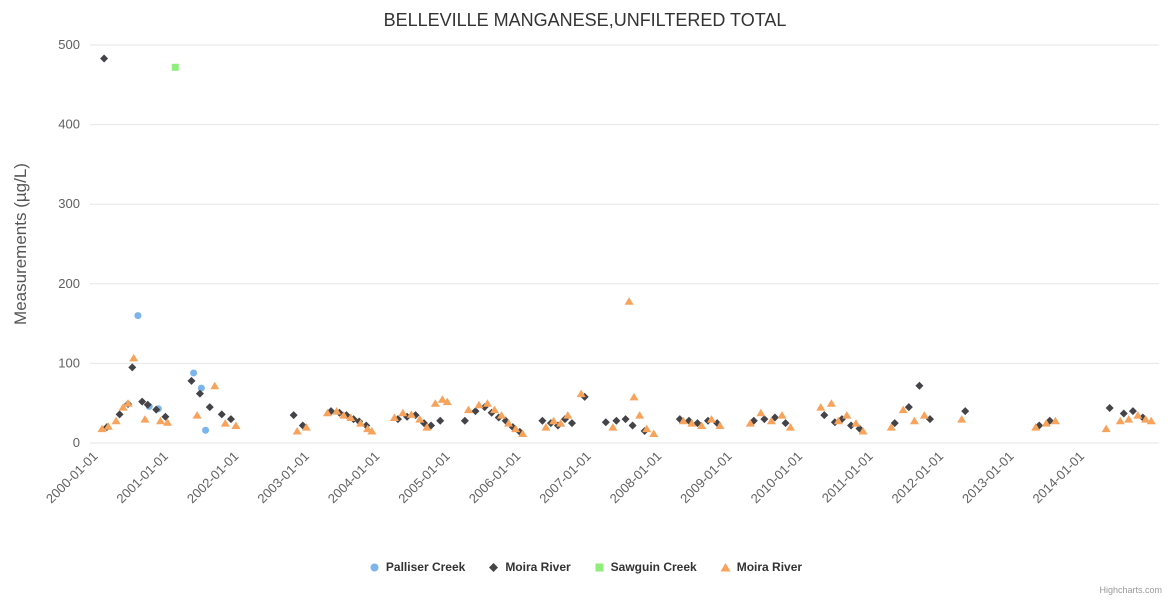  What do you see at coordinates (416, 567) in the screenshot?
I see `legend-item-palliser-creek-0: Palliser Creek` at bounding box center [416, 567].